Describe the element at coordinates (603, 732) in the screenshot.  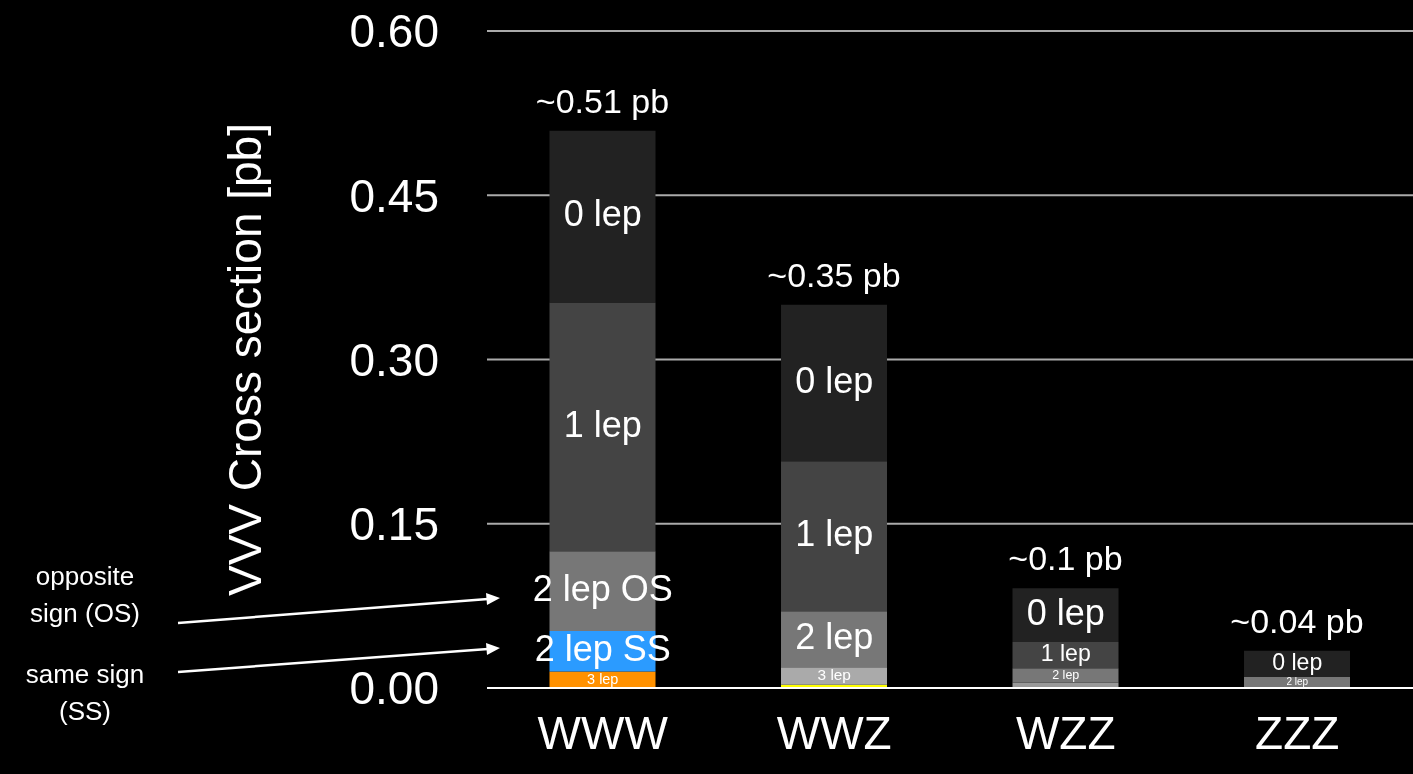
I see `x-tick-label: WWW` at that location.